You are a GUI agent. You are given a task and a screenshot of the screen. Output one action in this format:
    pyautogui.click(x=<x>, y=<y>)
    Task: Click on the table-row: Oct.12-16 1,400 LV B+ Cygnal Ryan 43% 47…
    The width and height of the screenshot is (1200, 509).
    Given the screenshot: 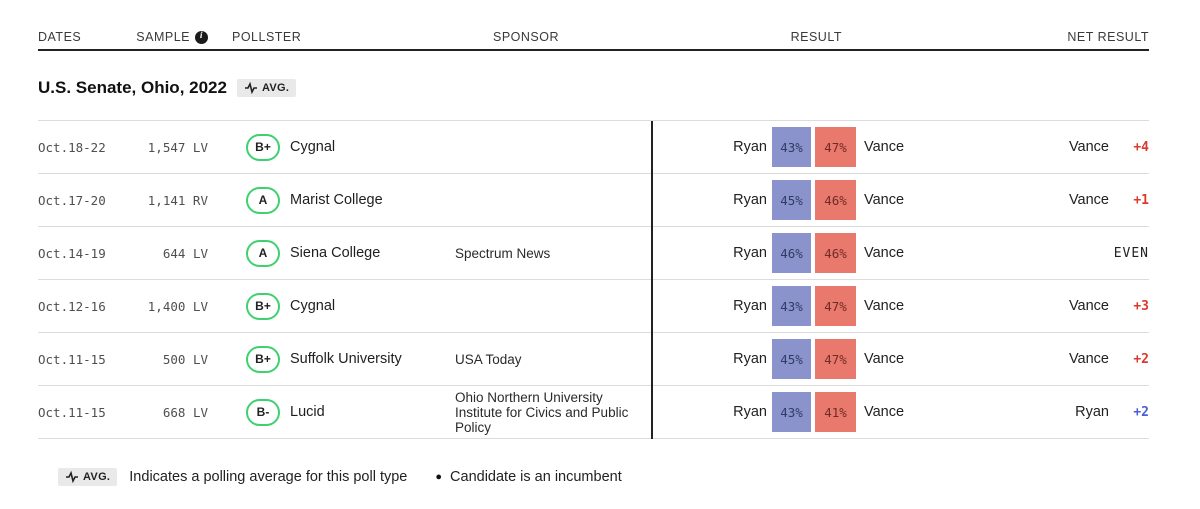 What is the action you would take?
    pyautogui.click(x=593, y=306)
    